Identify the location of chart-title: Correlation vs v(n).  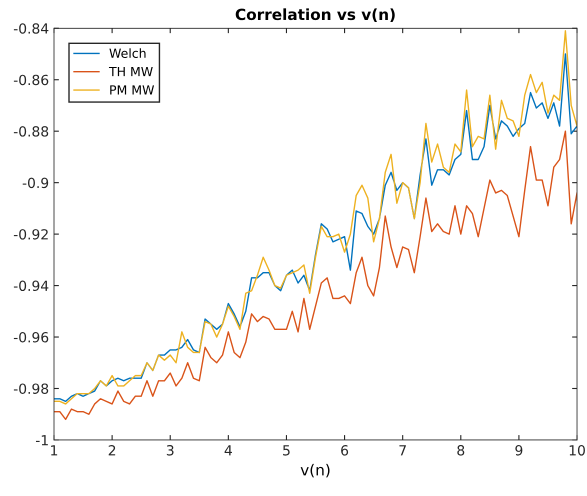
(315, 15).